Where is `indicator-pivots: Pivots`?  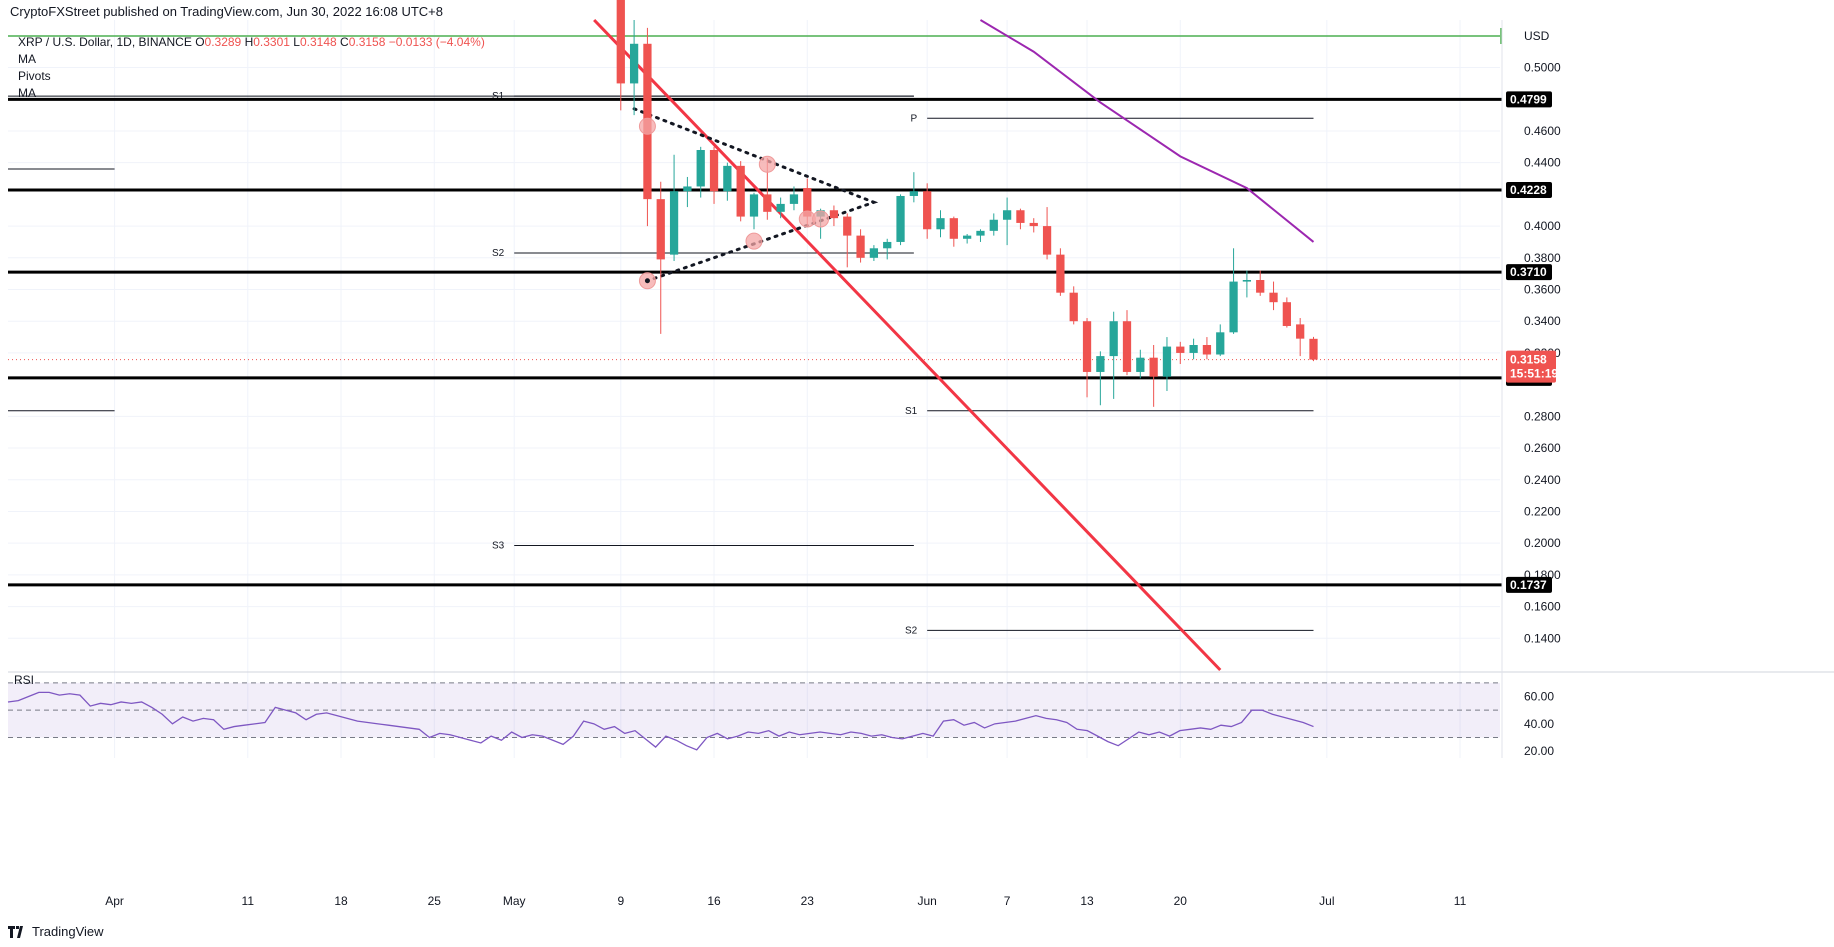 indicator-pivots: Pivots is located at coordinates (34, 76).